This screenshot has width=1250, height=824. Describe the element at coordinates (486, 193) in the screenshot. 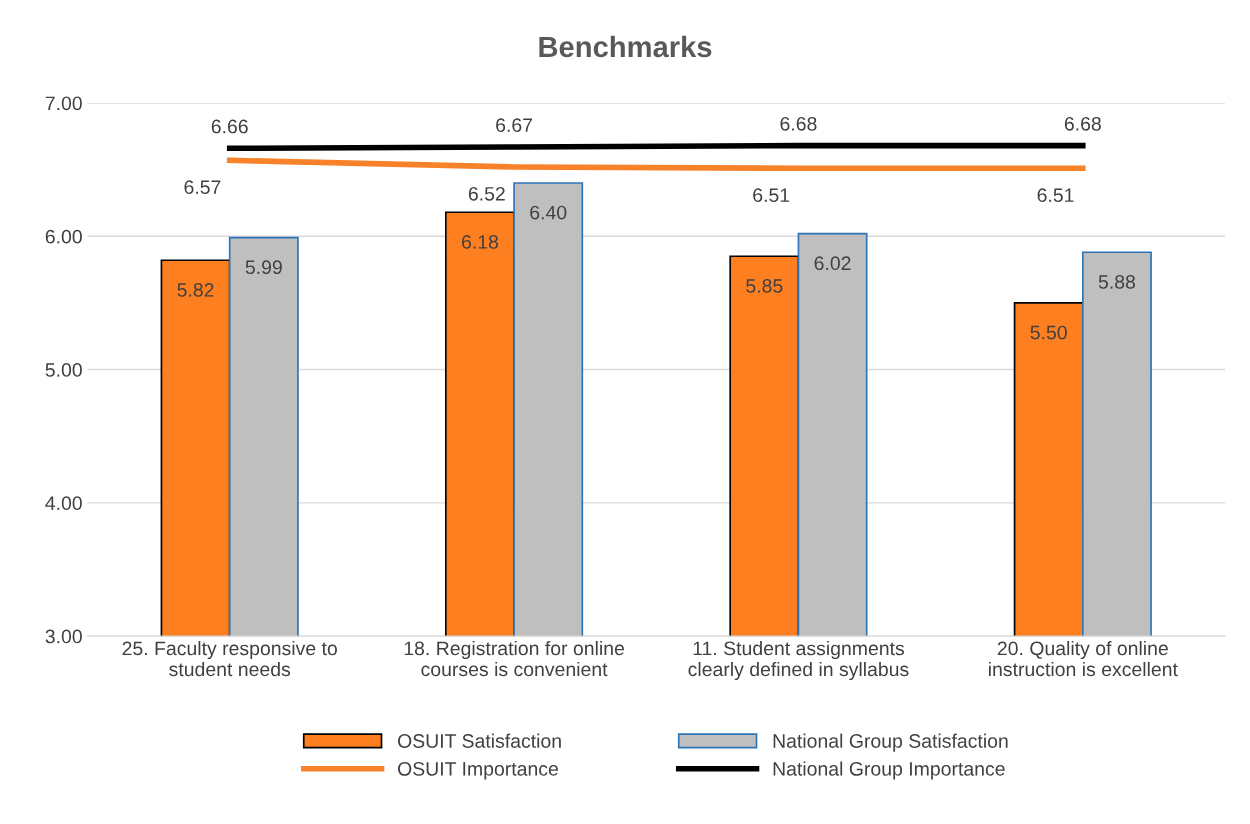

I see `data-label: 6.52` at that location.